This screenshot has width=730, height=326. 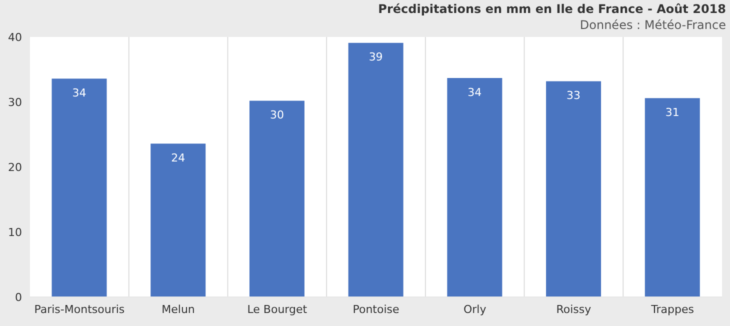 I want to click on data-label: 39, so click(x=375, y=57).